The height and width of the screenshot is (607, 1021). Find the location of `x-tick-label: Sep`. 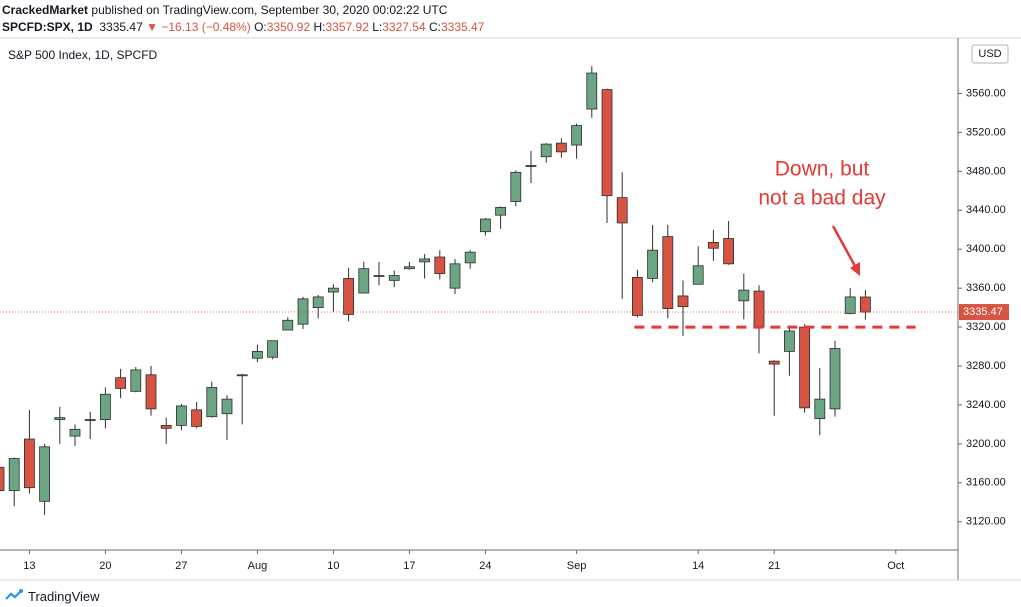

x-tick-label: Sep is located at coordinates (577, 566).